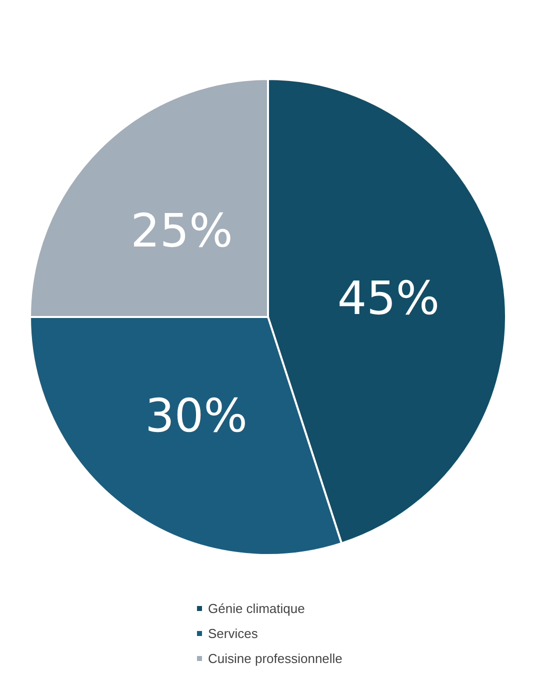 The image size is (536, 682). What do you see at coordinates (233, 633) in the screenshot?
I see `legend-label: Services` at bounding box center [233, 633].